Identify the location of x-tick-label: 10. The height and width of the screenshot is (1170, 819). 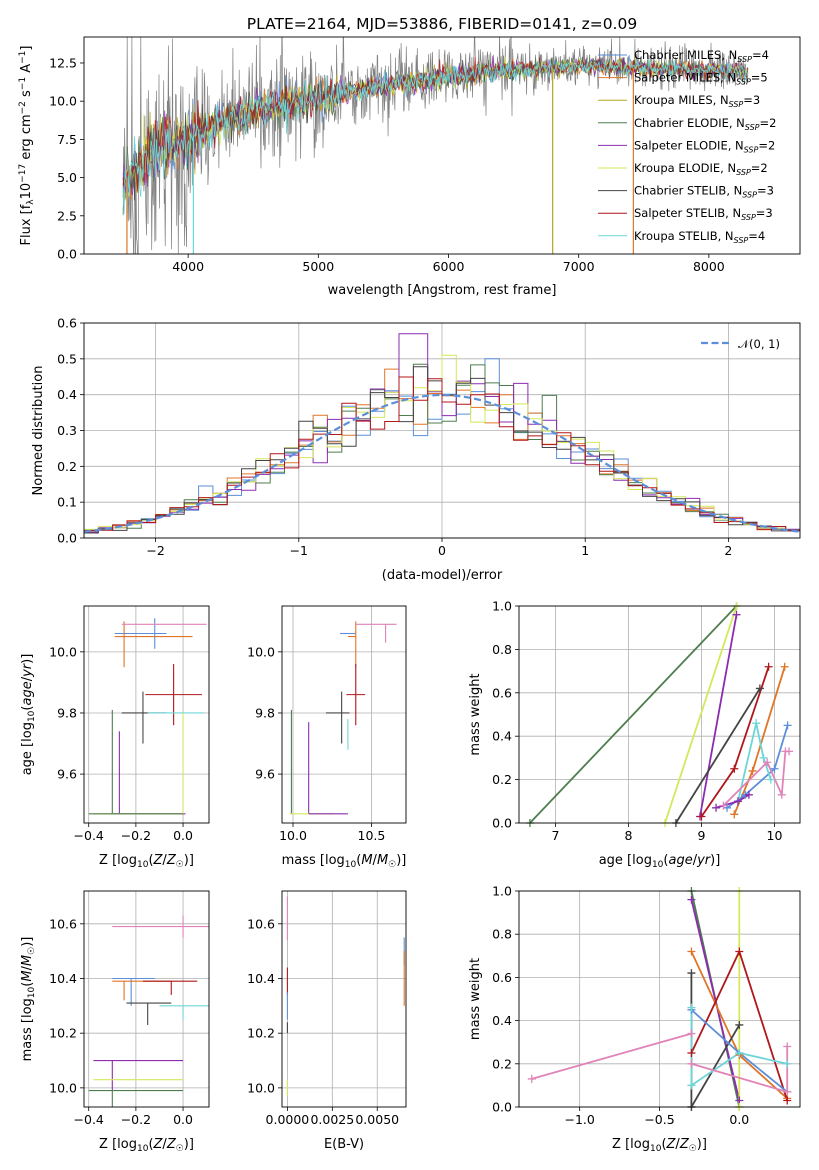
(775, 835).